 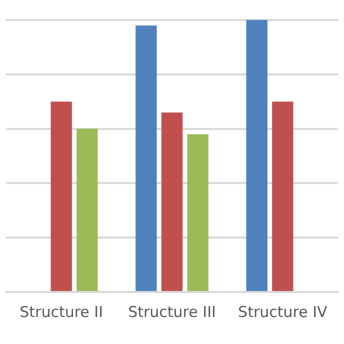 I want to click on x-tick-label: Structure III, so click(x=172, y=311).